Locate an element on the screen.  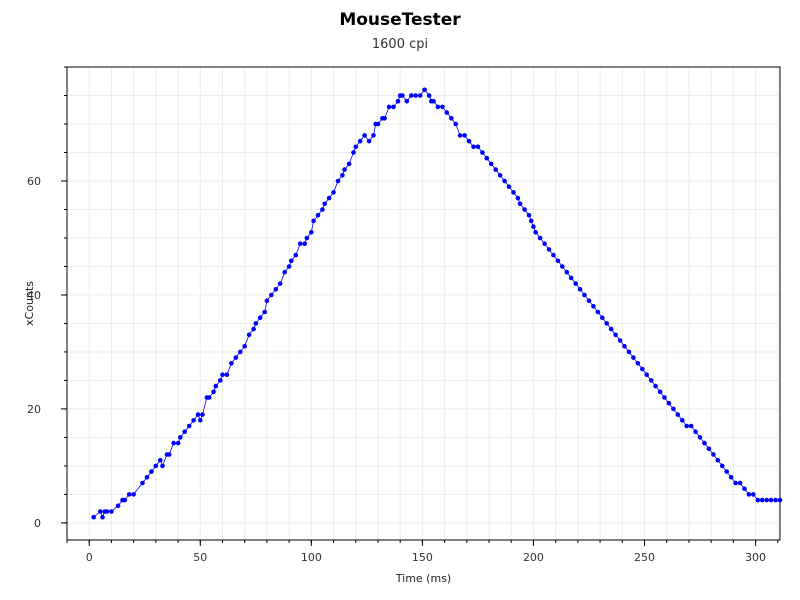
x-axis-title: Time (ms) is located at coordinates (423, 578).